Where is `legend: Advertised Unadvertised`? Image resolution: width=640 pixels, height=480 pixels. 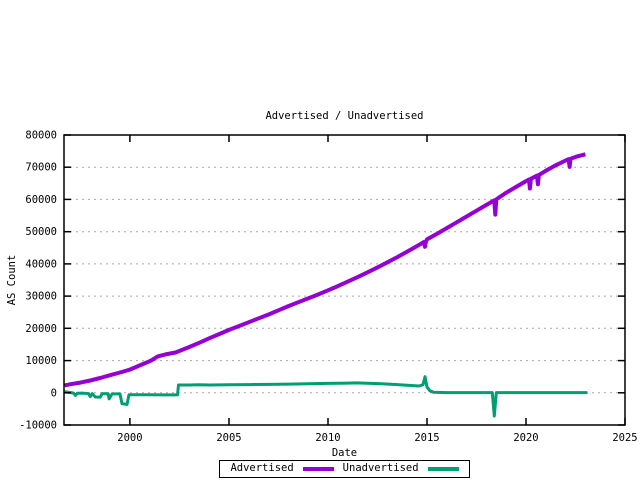
legend: Advertised Unadvertised is located at coordinates (344, 469).